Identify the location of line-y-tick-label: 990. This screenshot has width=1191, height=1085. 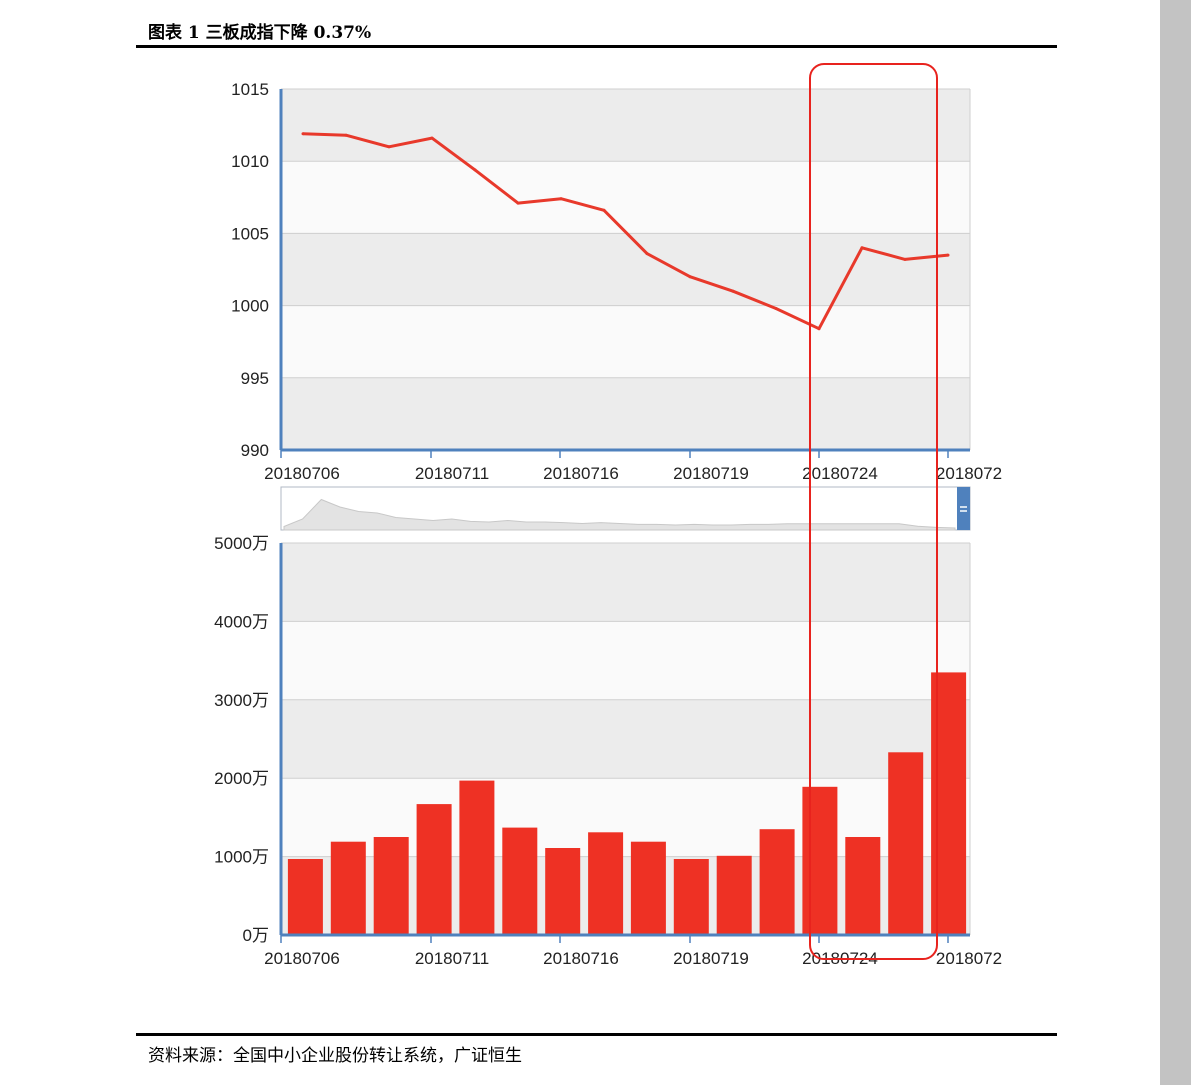
(255, 450).